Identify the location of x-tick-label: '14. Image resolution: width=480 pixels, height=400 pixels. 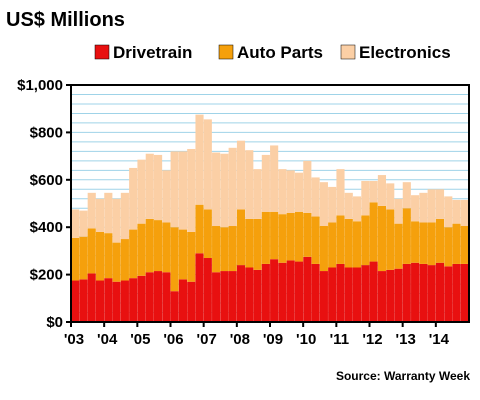
(439, 339).